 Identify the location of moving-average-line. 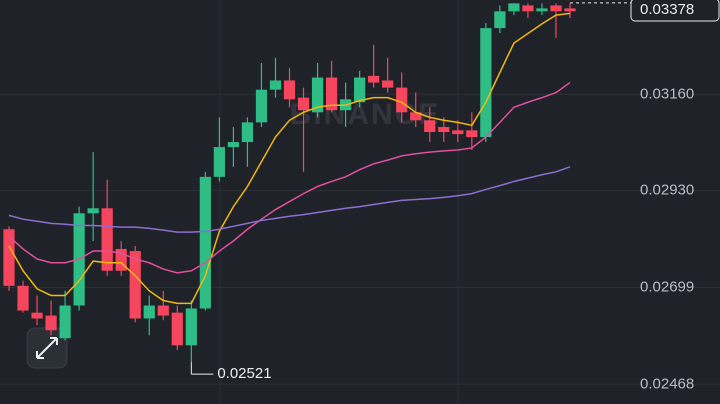
(289, 199).